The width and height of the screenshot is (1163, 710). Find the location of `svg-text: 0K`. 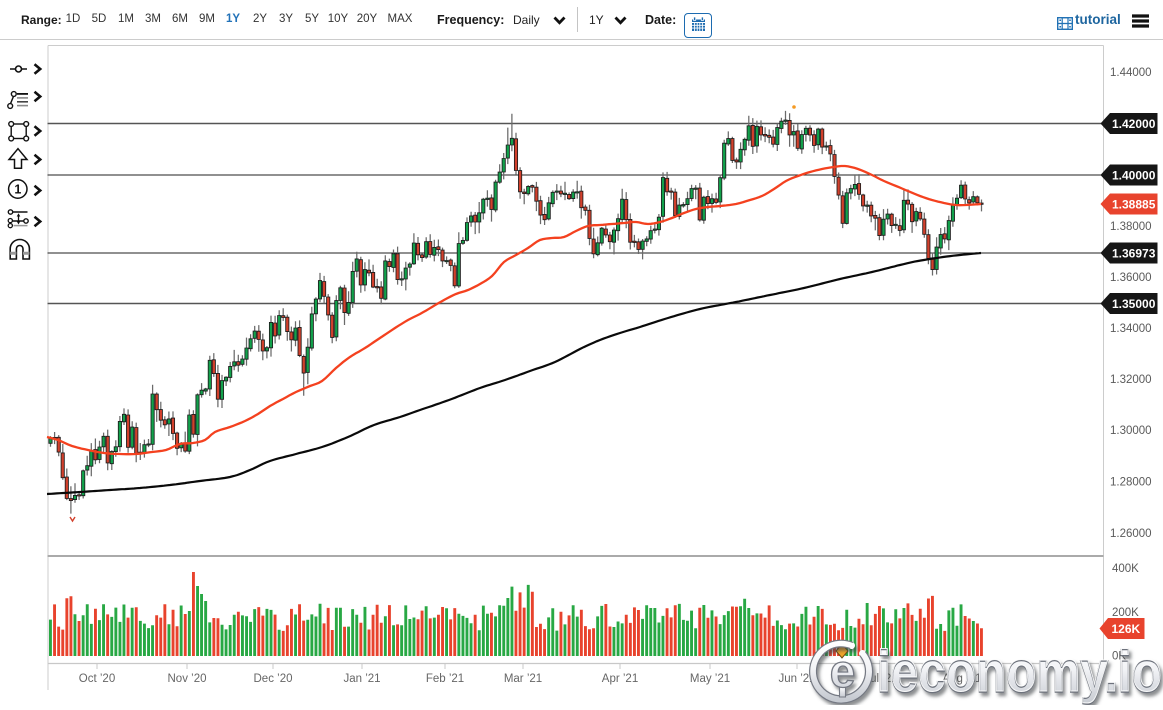

svg-text: 0K is located at coordinates (1119, 657).